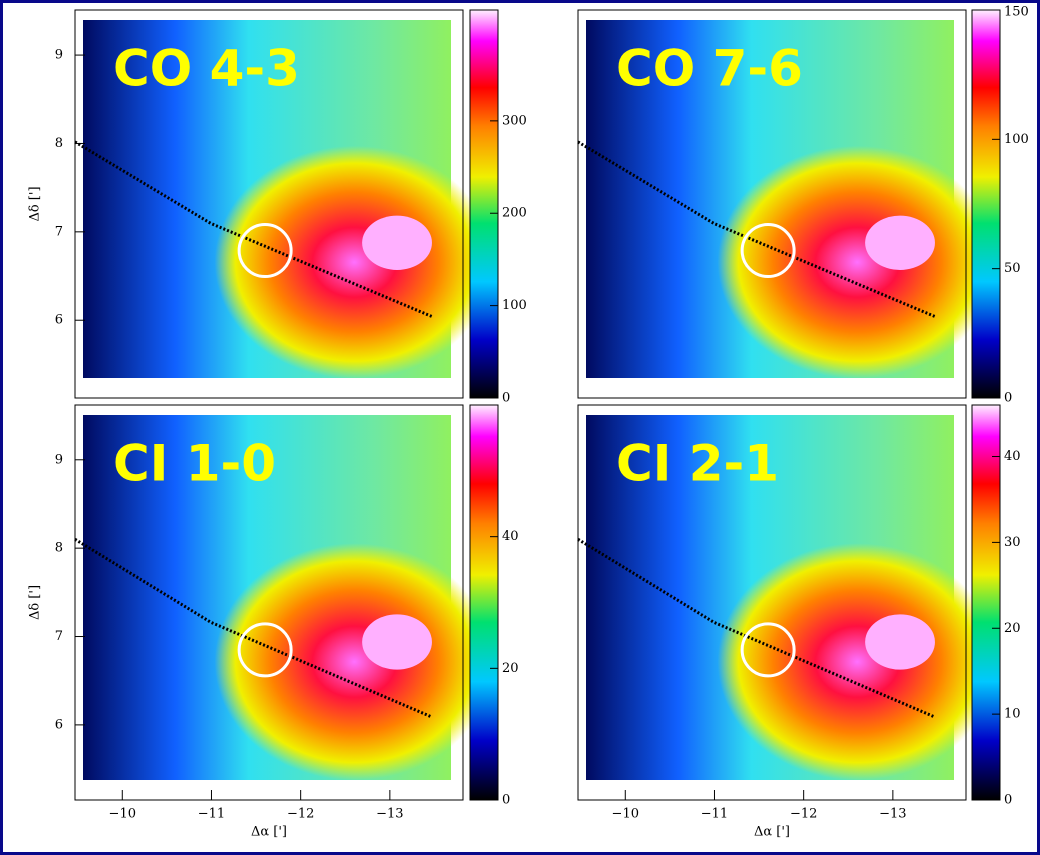  I want to click on colorbar-tick-label: 30, so click(1012, 542).